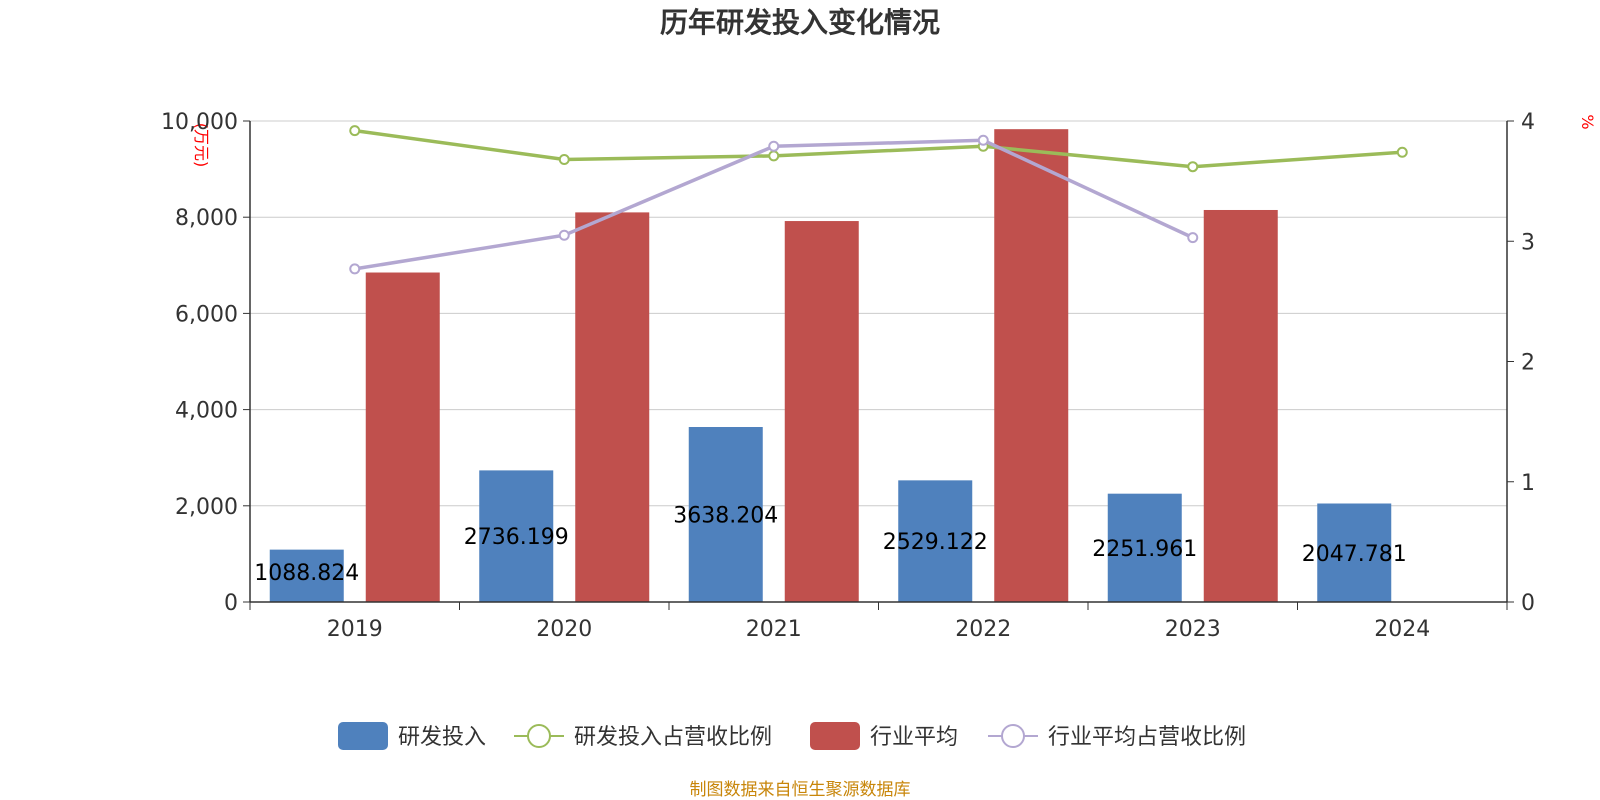 The height and width of the screenshot is (800, 1600). I want to click on source-note: 制图数据来自恒生聚源数据库, so click(800, 790).